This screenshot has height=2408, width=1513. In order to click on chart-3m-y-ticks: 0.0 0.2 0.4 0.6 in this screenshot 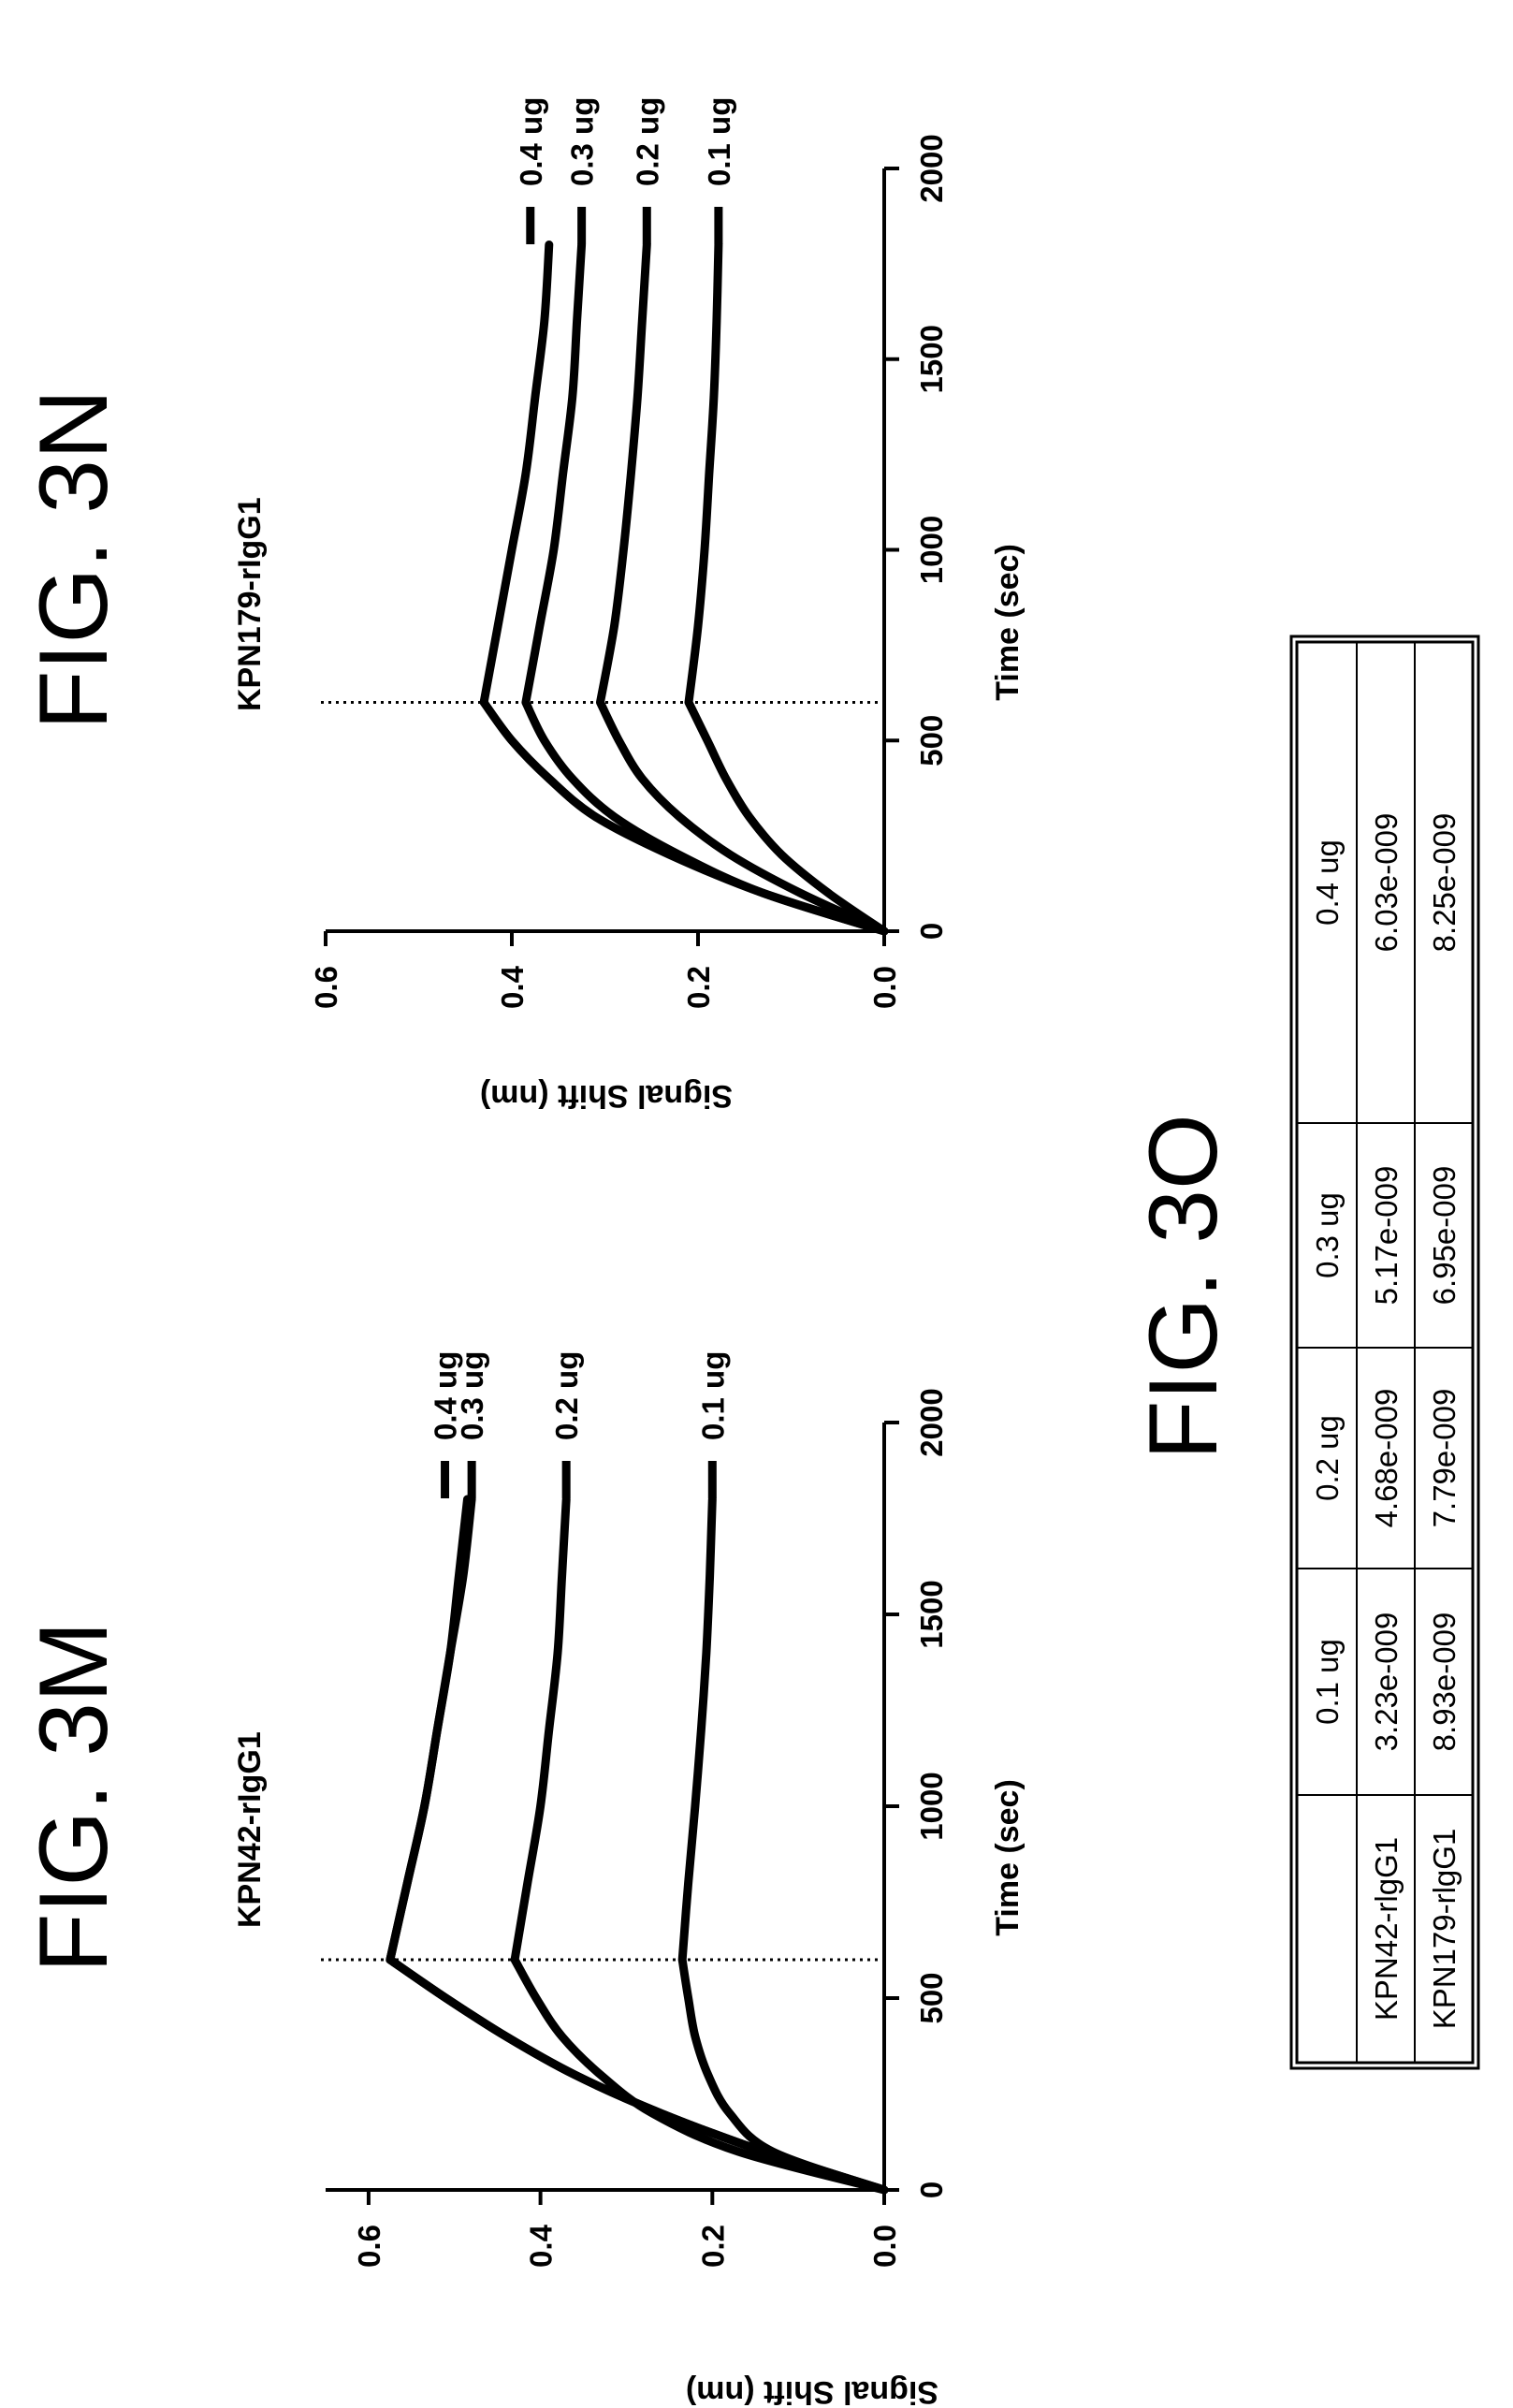, I will do `click(627, 2229)`.